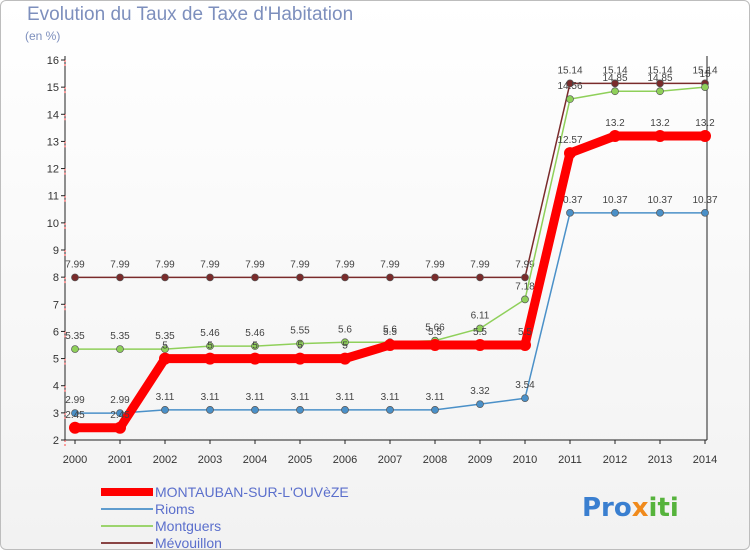  I want to click on x-tick-label: 2010, so click(525, 460).